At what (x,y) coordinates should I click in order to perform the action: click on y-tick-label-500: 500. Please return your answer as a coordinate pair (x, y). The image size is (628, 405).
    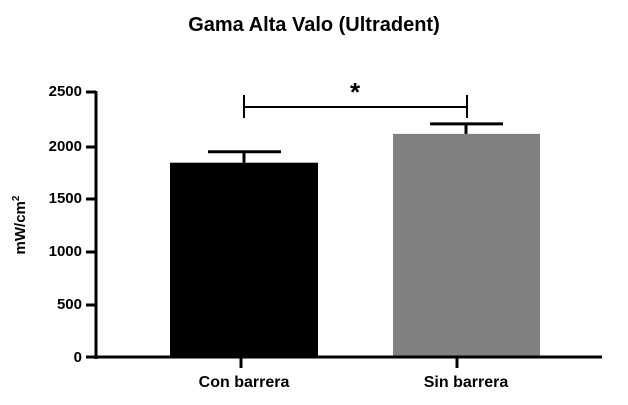
    Looking at the image, I should click on (69, 304).